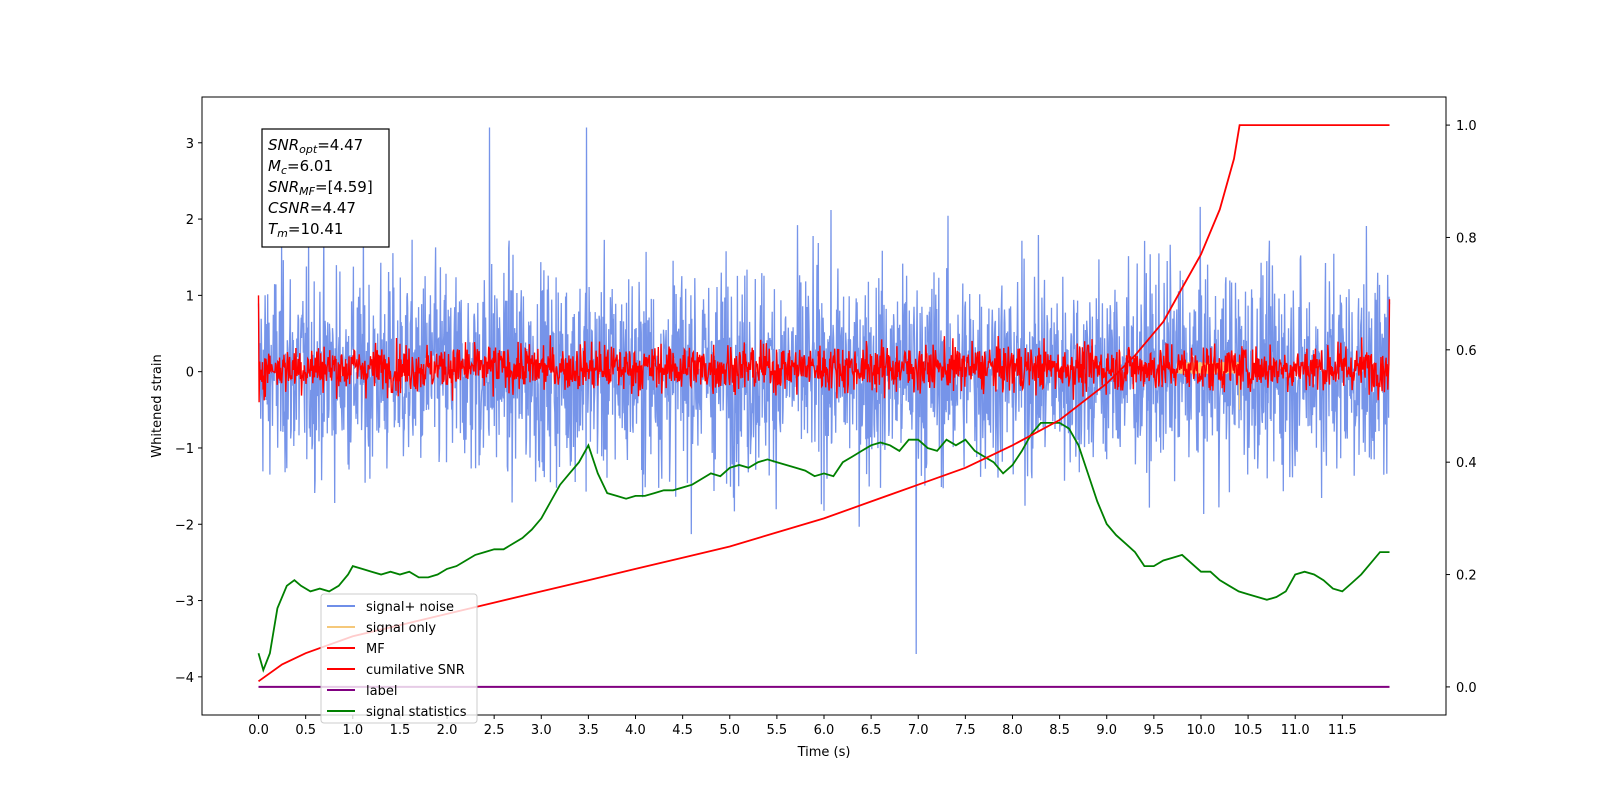 This screenshot has width=1600, height=800. I want to click on x-tick-label: 3.5, so click(588, 730).